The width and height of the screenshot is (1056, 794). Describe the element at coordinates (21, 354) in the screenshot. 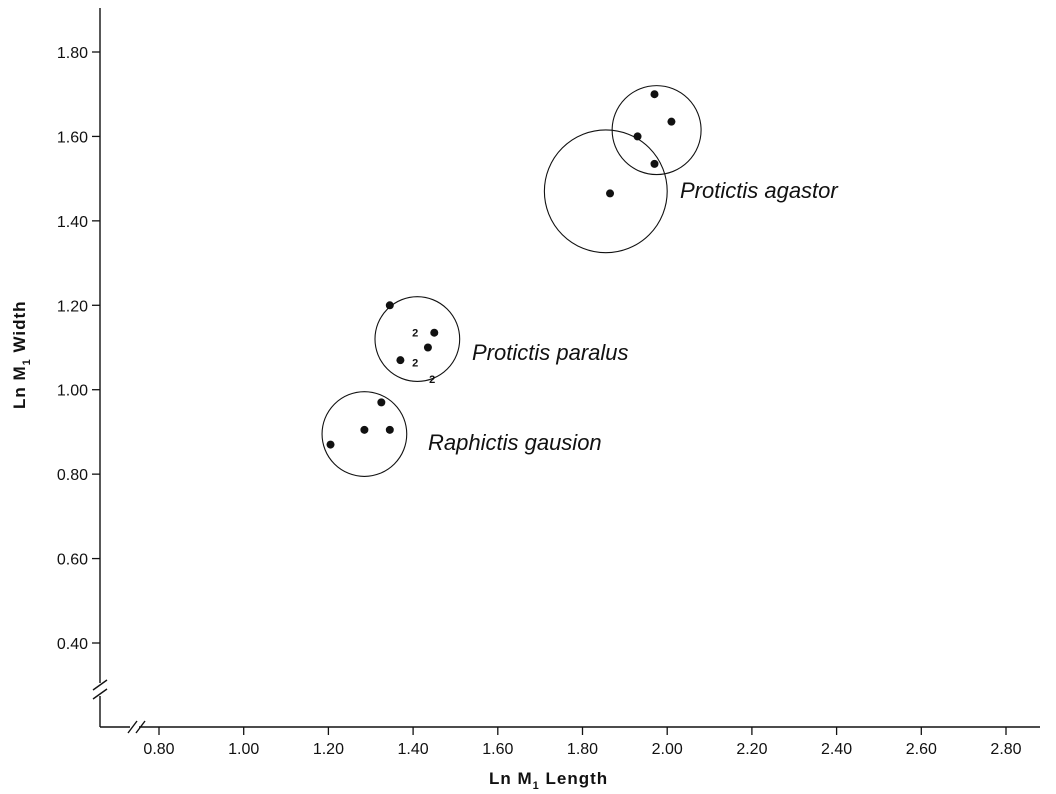

I see `y-axis-title: Ln M1 Width` at that location.